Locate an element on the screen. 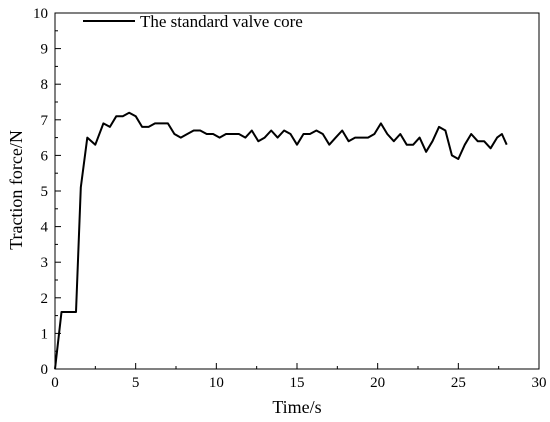 The width and height of the screenshot is (550, 422). legend-label: The standard valve core is located at coordinates (221, 21).